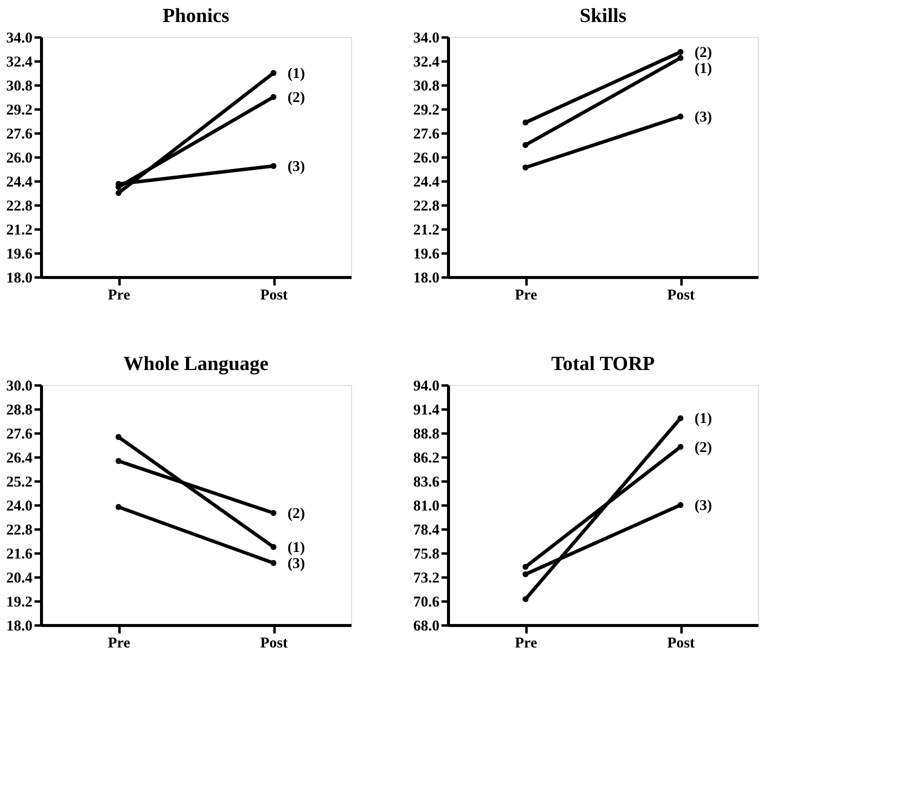 The image size is (913, 793). I want to click on y-tick-label: 81.0, so click(426, 506).